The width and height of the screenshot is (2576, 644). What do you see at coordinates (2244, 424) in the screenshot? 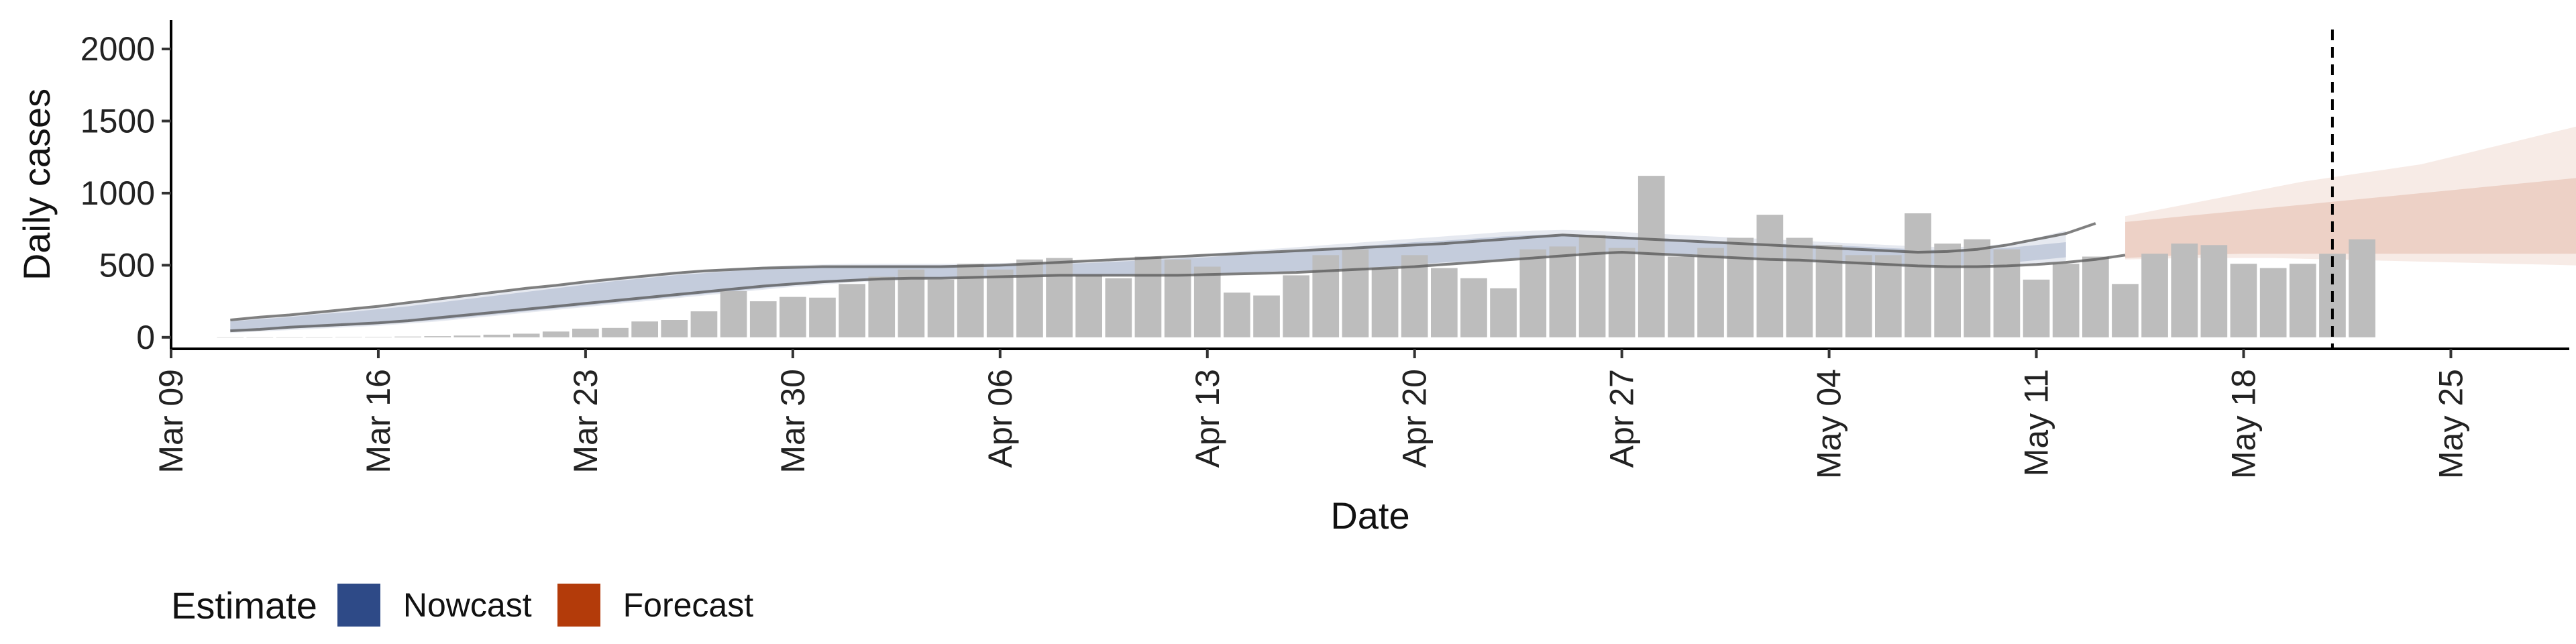
I see `x-tick-label: May 18` at bounding box center [2244, 424].